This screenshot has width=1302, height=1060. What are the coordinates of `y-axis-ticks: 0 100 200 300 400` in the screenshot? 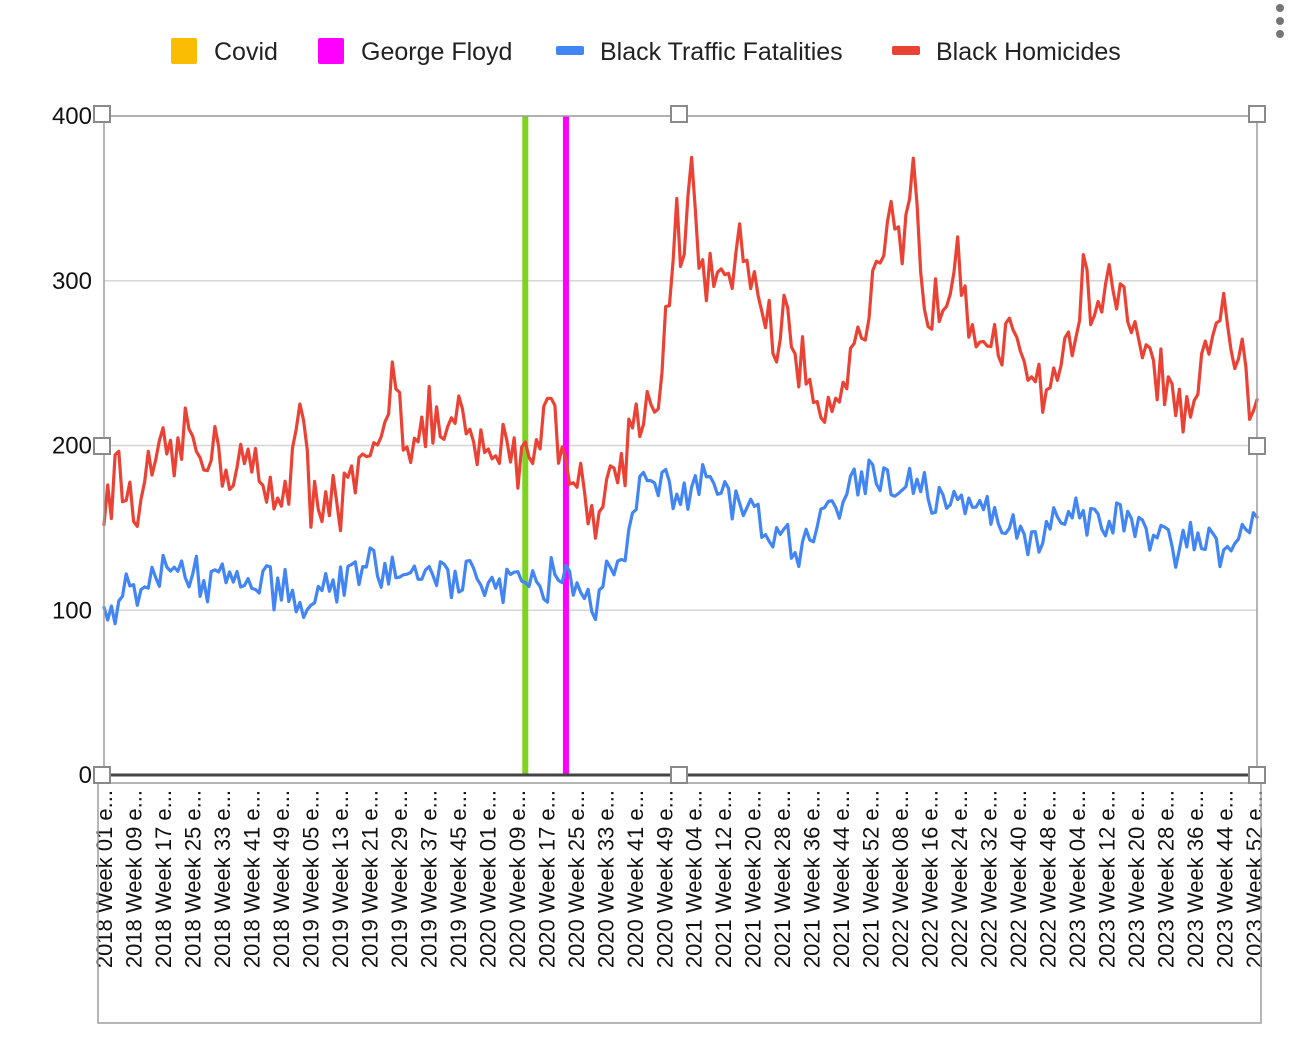 It's located at (72, 446).